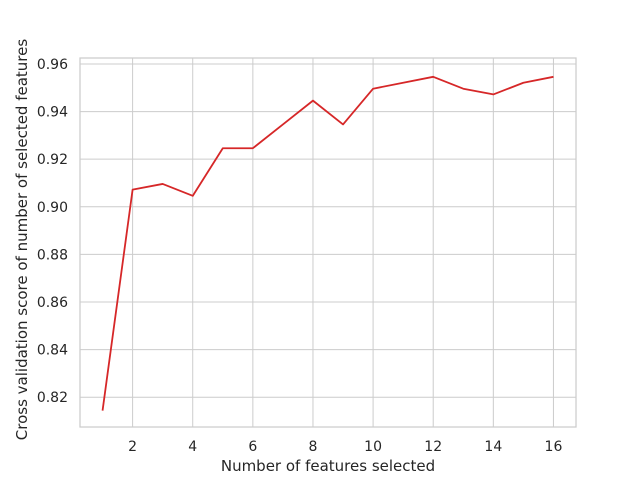 The width and height of the screenshot is (640, 480). I want to click on y-tick-label: 0.82, so click(52, 398).